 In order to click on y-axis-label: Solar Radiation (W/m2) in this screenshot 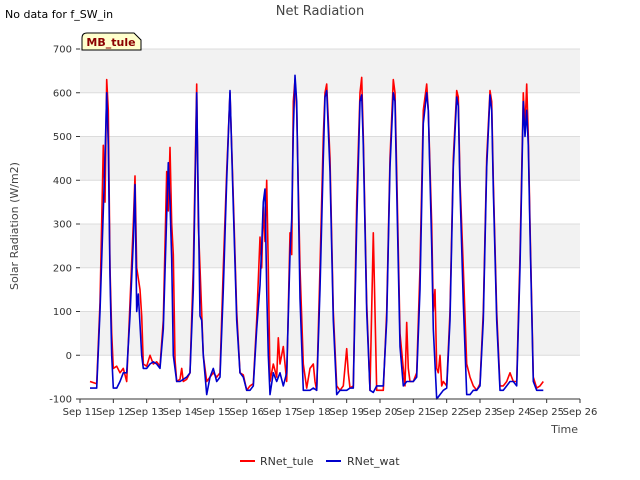, I will do `click(14, 226)`.